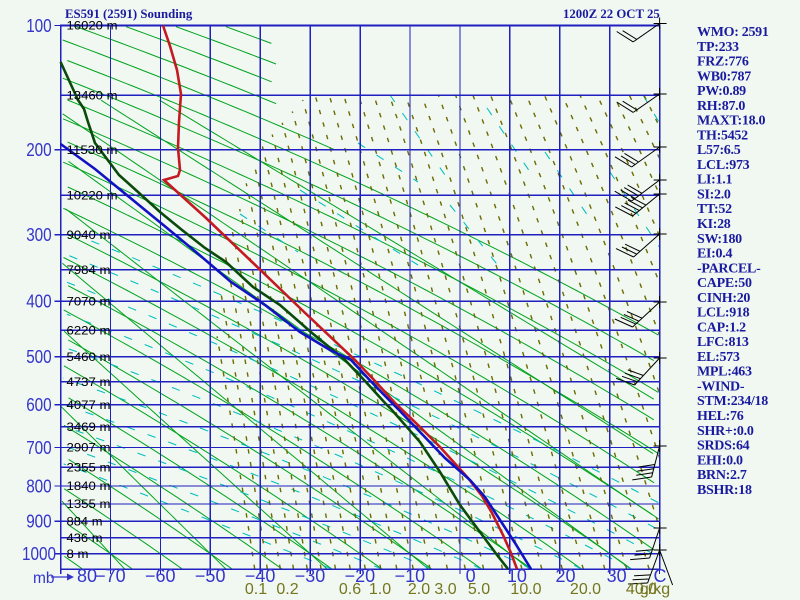 Image resolution: width=800 pixels, height=600 pixels. I want to click on svg-text: LI:1.1, so click(714, 180).